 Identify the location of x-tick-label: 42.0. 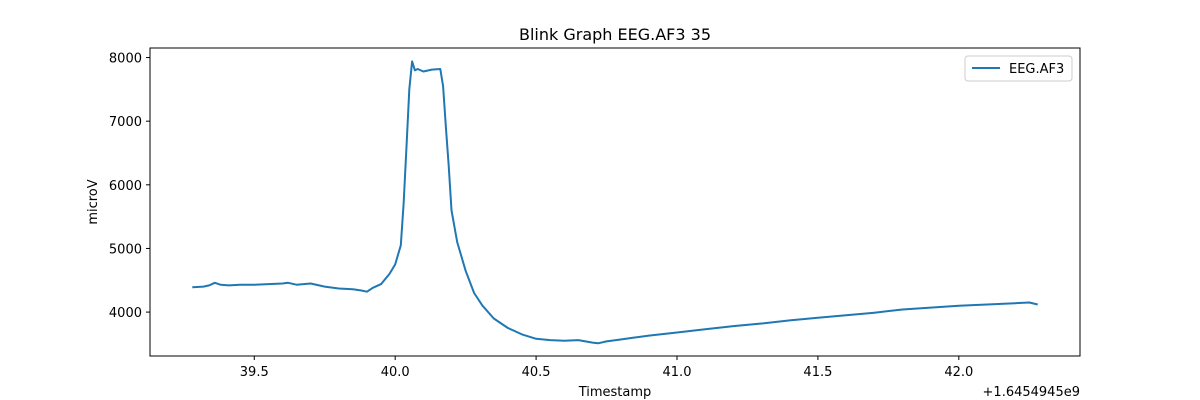
(958, 372).